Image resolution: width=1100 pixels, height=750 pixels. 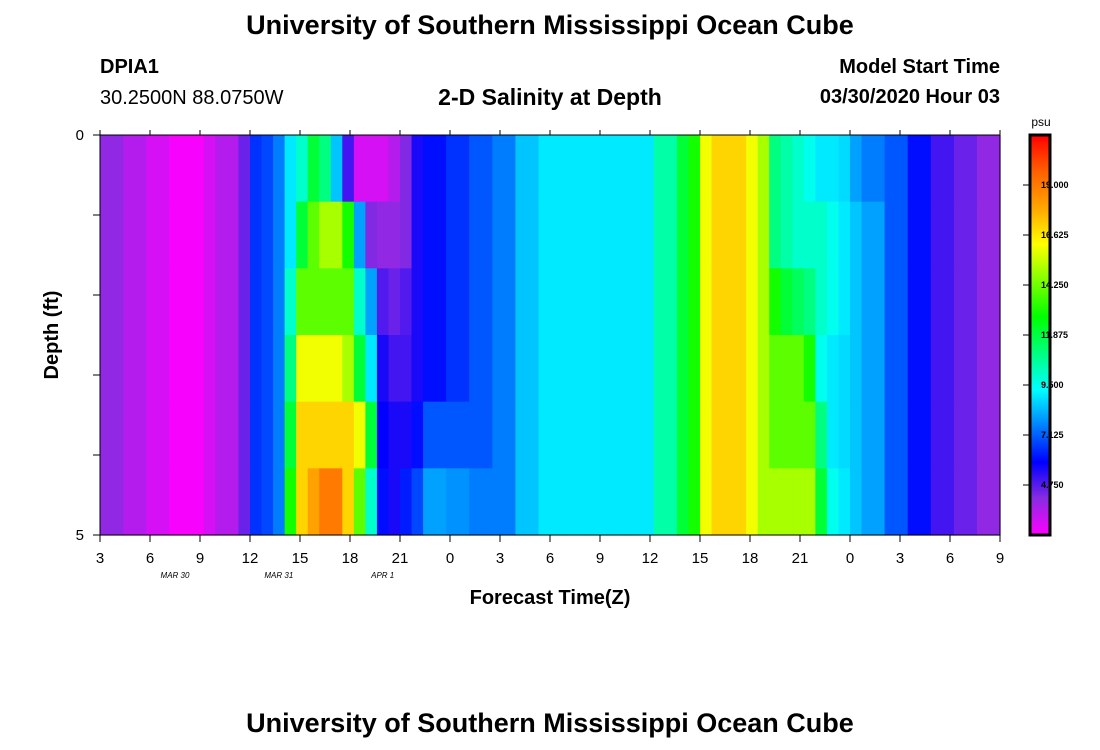 What do you see at coordinates (800, 558) in the screenshot?
I see `x-tick-label: 21` at bounding box center [800, 558].